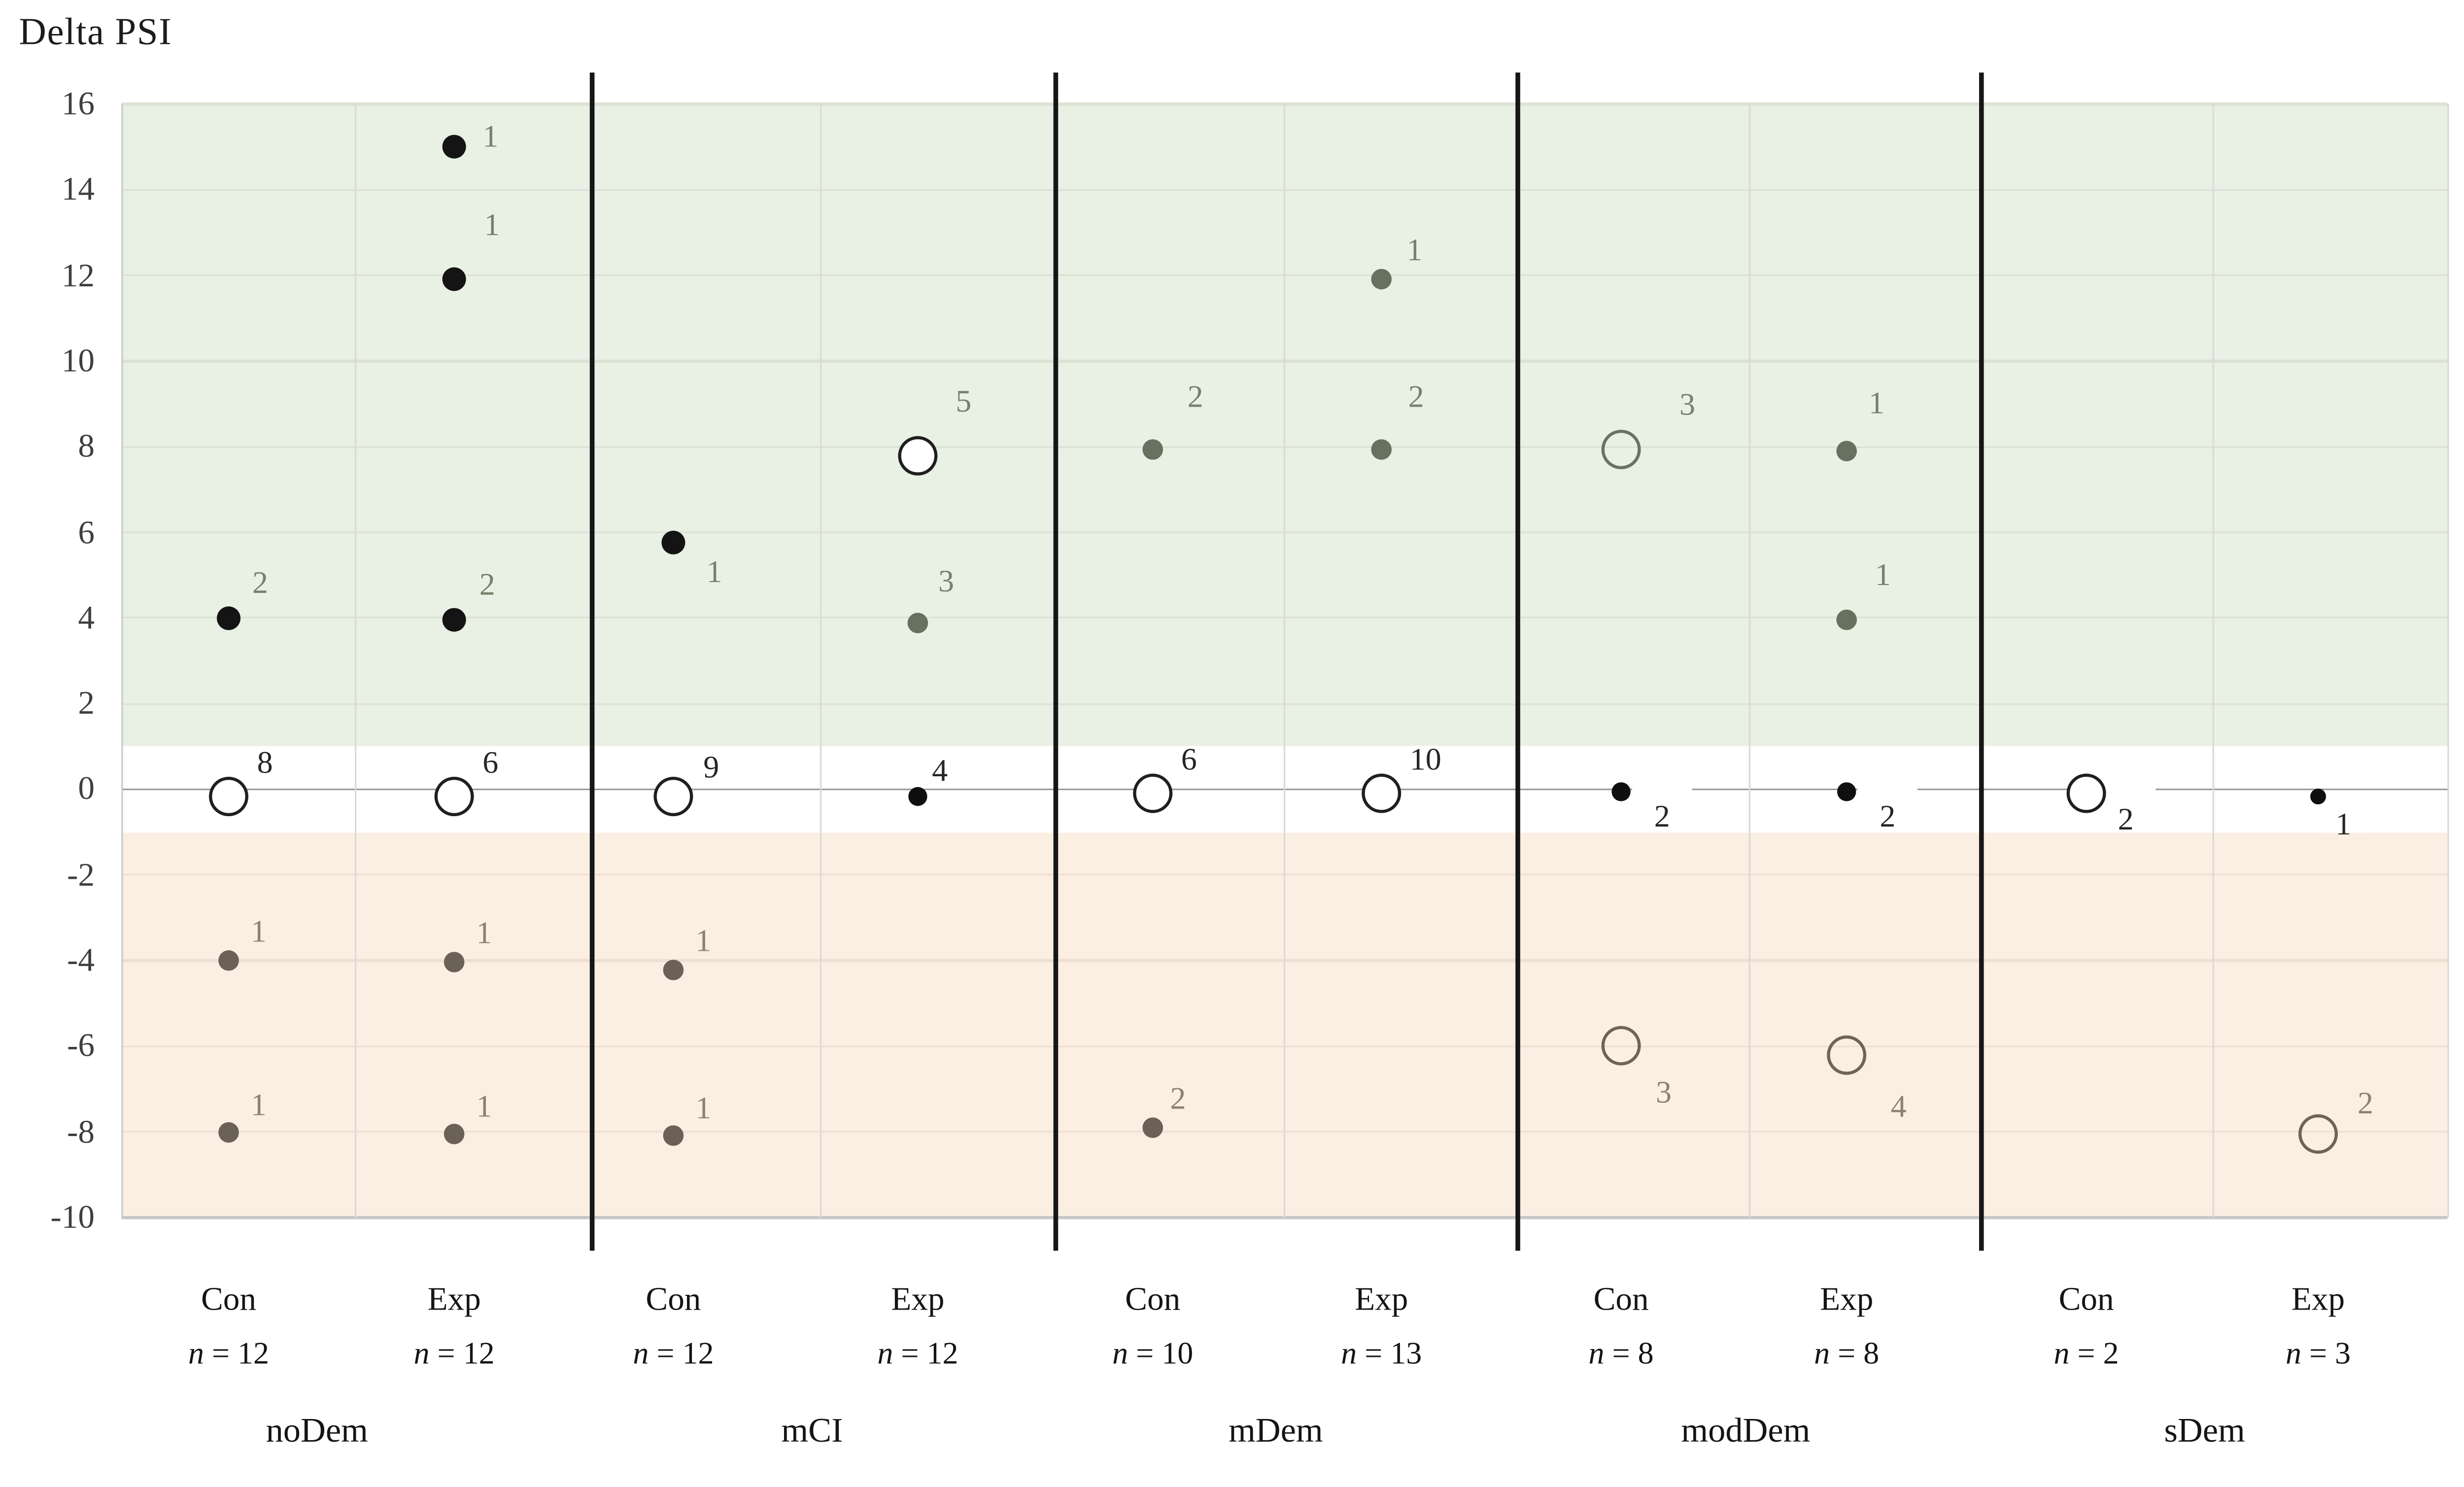 Image resolution: width=2464 pixels, height=1487 pixels. What do you see at coordinates (86, 617) in the screenshot?
I see `y-tick-label: 4` at bounding box center [86, 617].